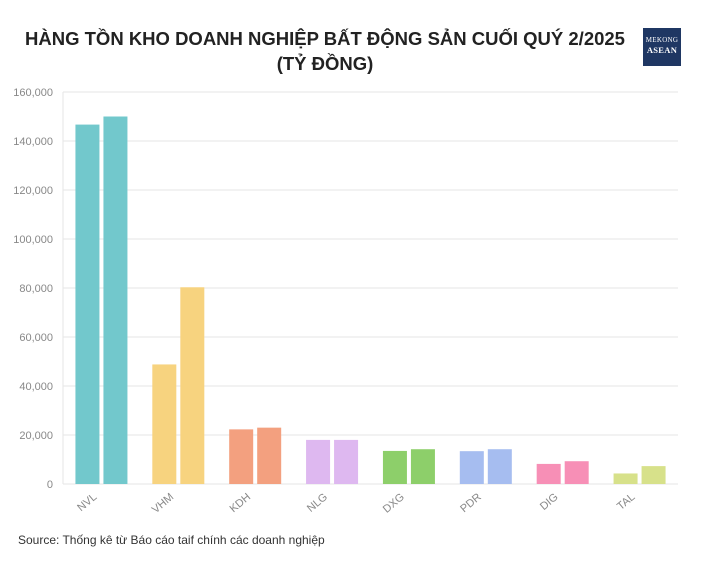  What do you see at coordinates (50, 485) in the screenshot?
I see `y-tick-label: 0` at bounding box center [50, 485].